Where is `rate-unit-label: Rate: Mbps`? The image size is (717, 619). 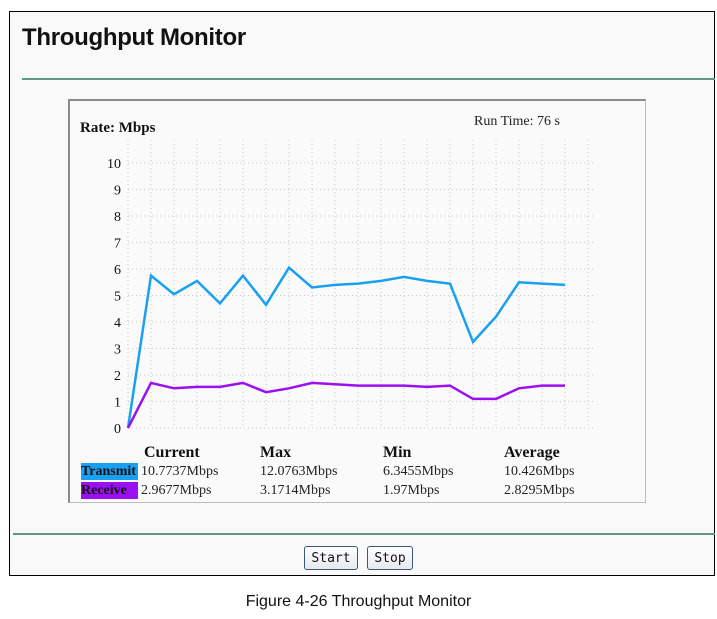 rate-unit-label: Rate: Mbps is located at coordinates (118, 128).